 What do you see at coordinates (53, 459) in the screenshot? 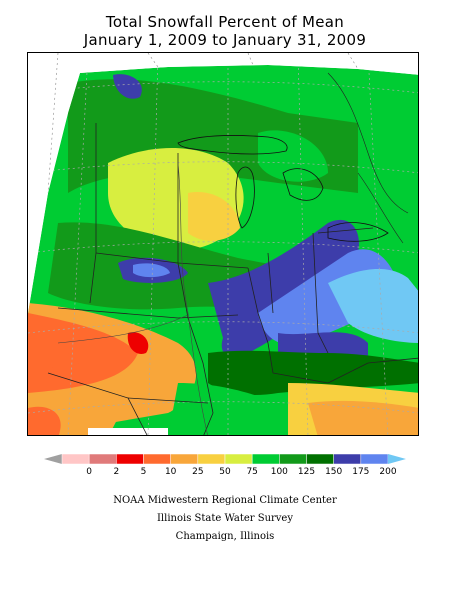
I see `legend-arrow-low` at bounding box center [53, 459].